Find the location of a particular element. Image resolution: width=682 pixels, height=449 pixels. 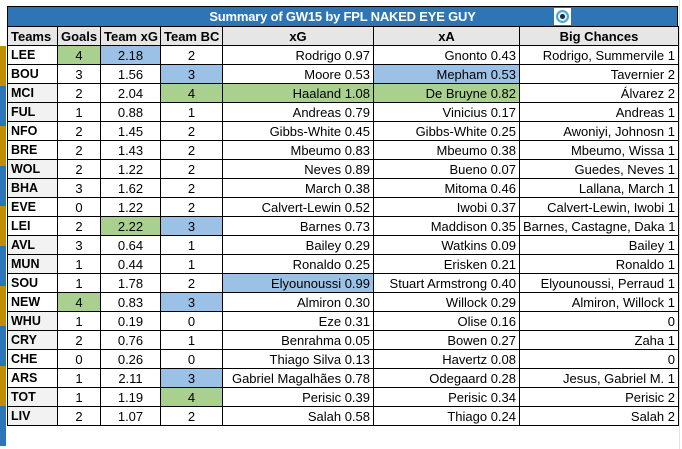

cell-team-xg: 1.43 is located at coordinates (130, 150).